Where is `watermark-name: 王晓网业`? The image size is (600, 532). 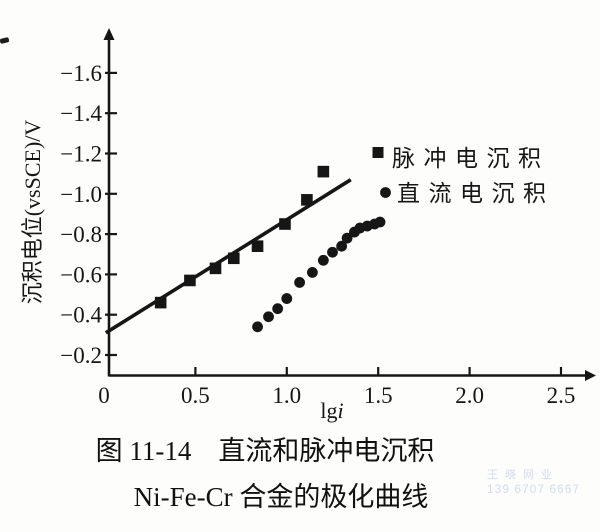 watermark-name: 王晓网业 is located at coordinates (523, 475).